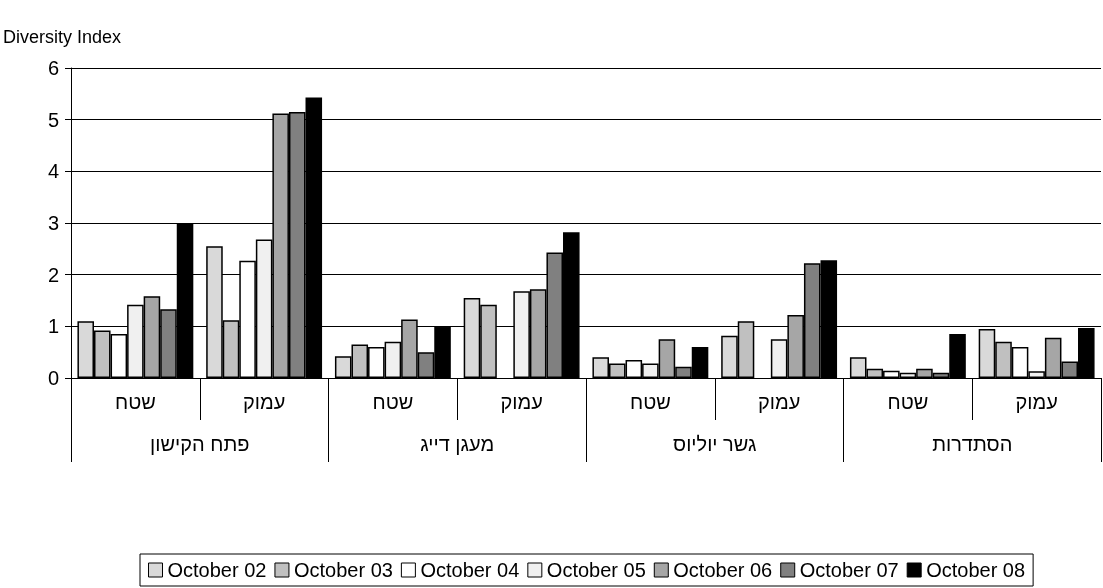 The height and width of the screenshot is (588, 1103). What do you see at coordinates (53, 68) in the screenshot?
I see `y-tick-label: 6` at bounding box center [53, 68].